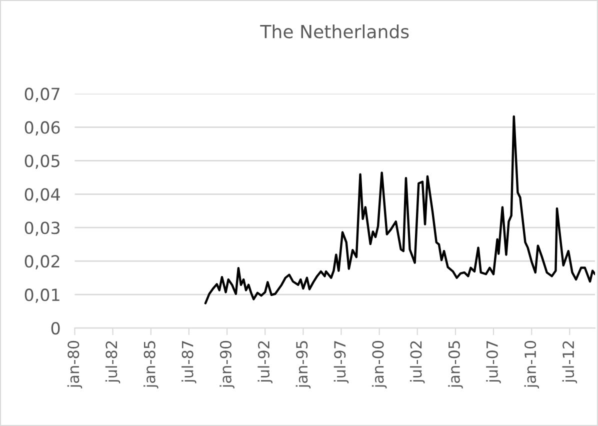  I want to click on x-tick-label: jul-97, so click(341, 362).